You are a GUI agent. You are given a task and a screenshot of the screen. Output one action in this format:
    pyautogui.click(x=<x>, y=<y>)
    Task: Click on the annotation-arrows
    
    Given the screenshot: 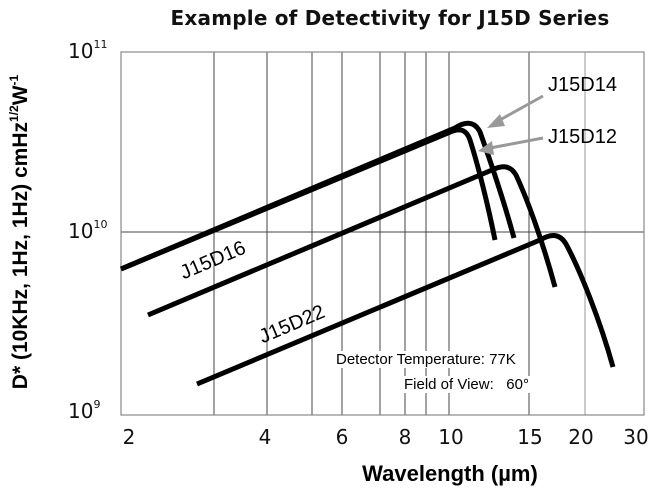 What is the action you would take?
    pyautogui.click(x=511, y=124)
    